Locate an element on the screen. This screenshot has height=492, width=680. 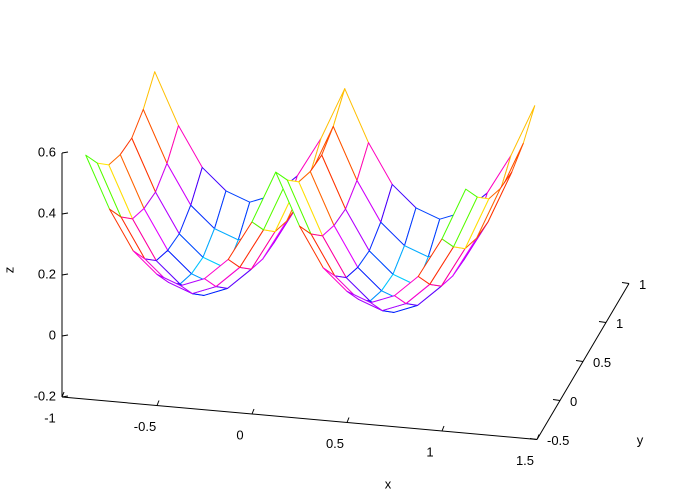
x-axis-label: x is located at coordinates (388, 483).